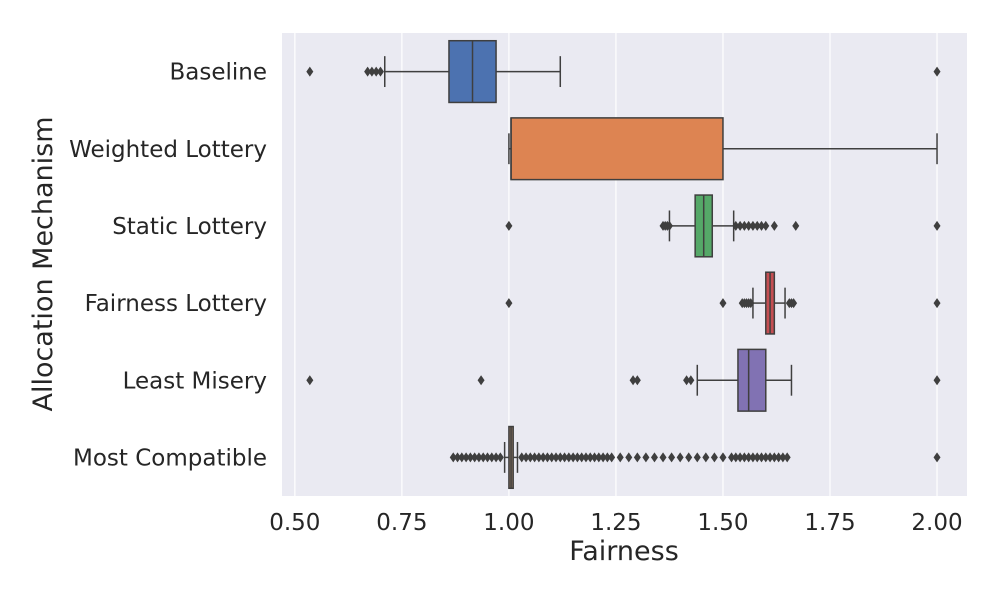 This screenshot has width=1000, height=600. What do you see at coordinates (195, 381) in the screenshot?
I see `y-tick-label: Least Misery` at bounding box center [195, 381].